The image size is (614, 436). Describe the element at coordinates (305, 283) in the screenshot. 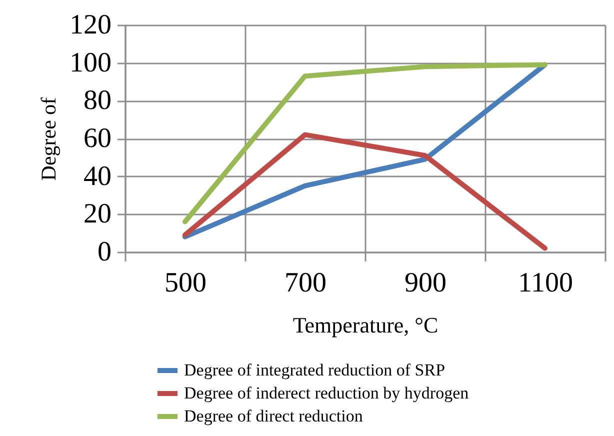

I see `x-tick-label: 700` at that location.